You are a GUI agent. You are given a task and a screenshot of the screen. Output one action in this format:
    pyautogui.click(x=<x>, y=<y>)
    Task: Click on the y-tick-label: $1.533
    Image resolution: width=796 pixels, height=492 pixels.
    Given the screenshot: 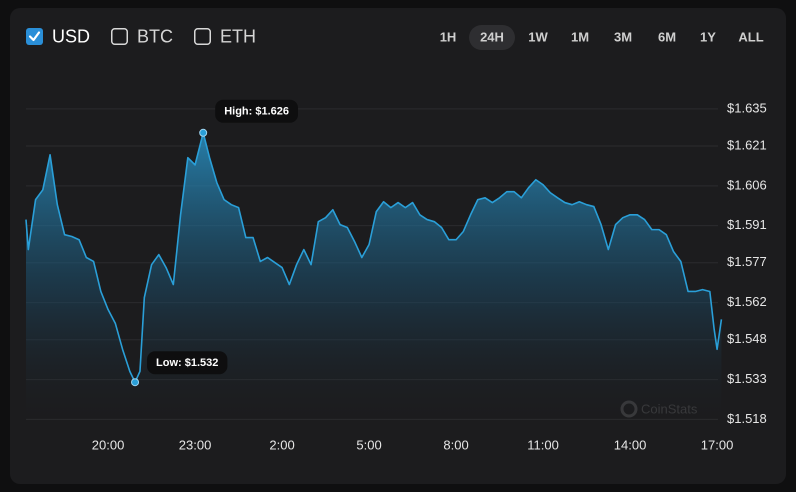 What is the action you would take?
    pyautogui.click(x=747, y=378)
    